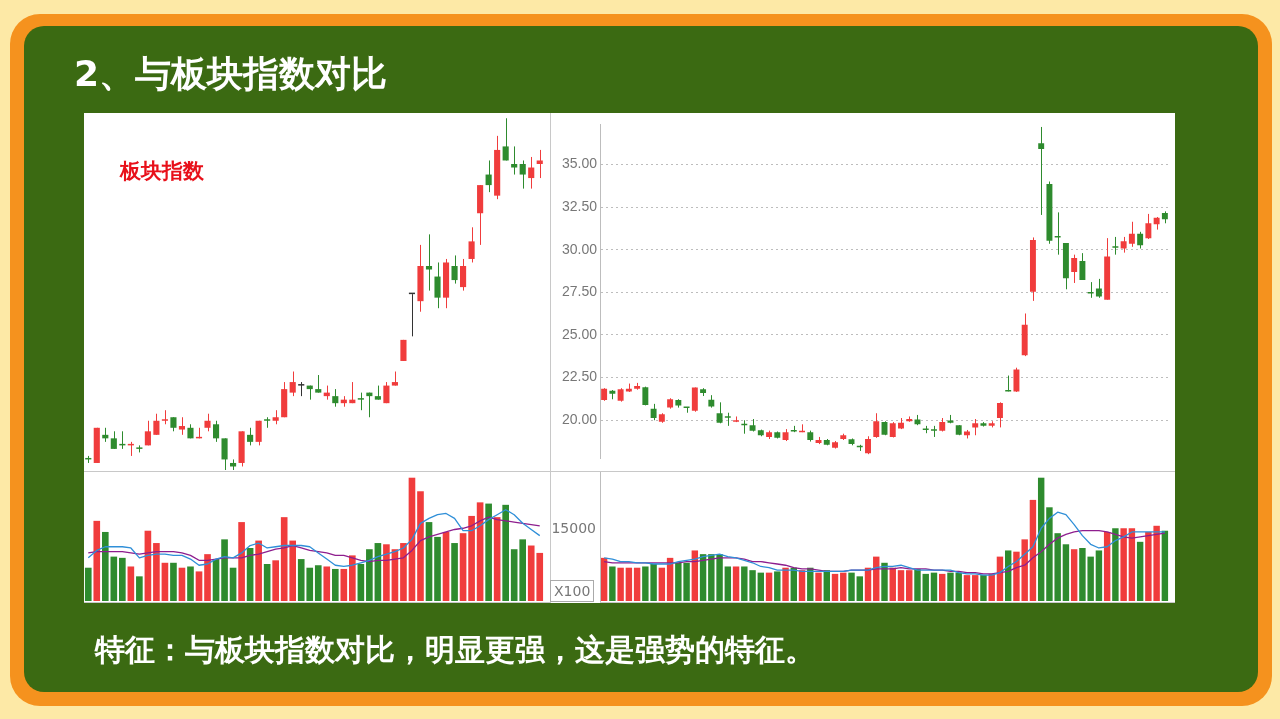  What do you see at coordinates (455, 650) in the screenshot?
I see `text: 特征：与板块指数对比，明显更强，这是强势的特征。` at bounding box center [455, 650].